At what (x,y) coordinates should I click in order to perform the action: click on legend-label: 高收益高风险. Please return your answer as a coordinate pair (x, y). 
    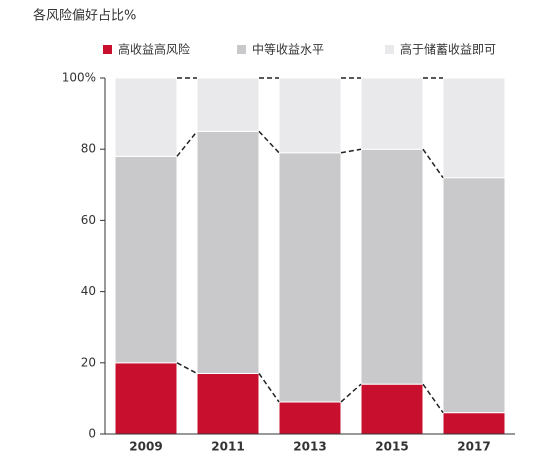
    Looking at the image, I should click on (154, 49).